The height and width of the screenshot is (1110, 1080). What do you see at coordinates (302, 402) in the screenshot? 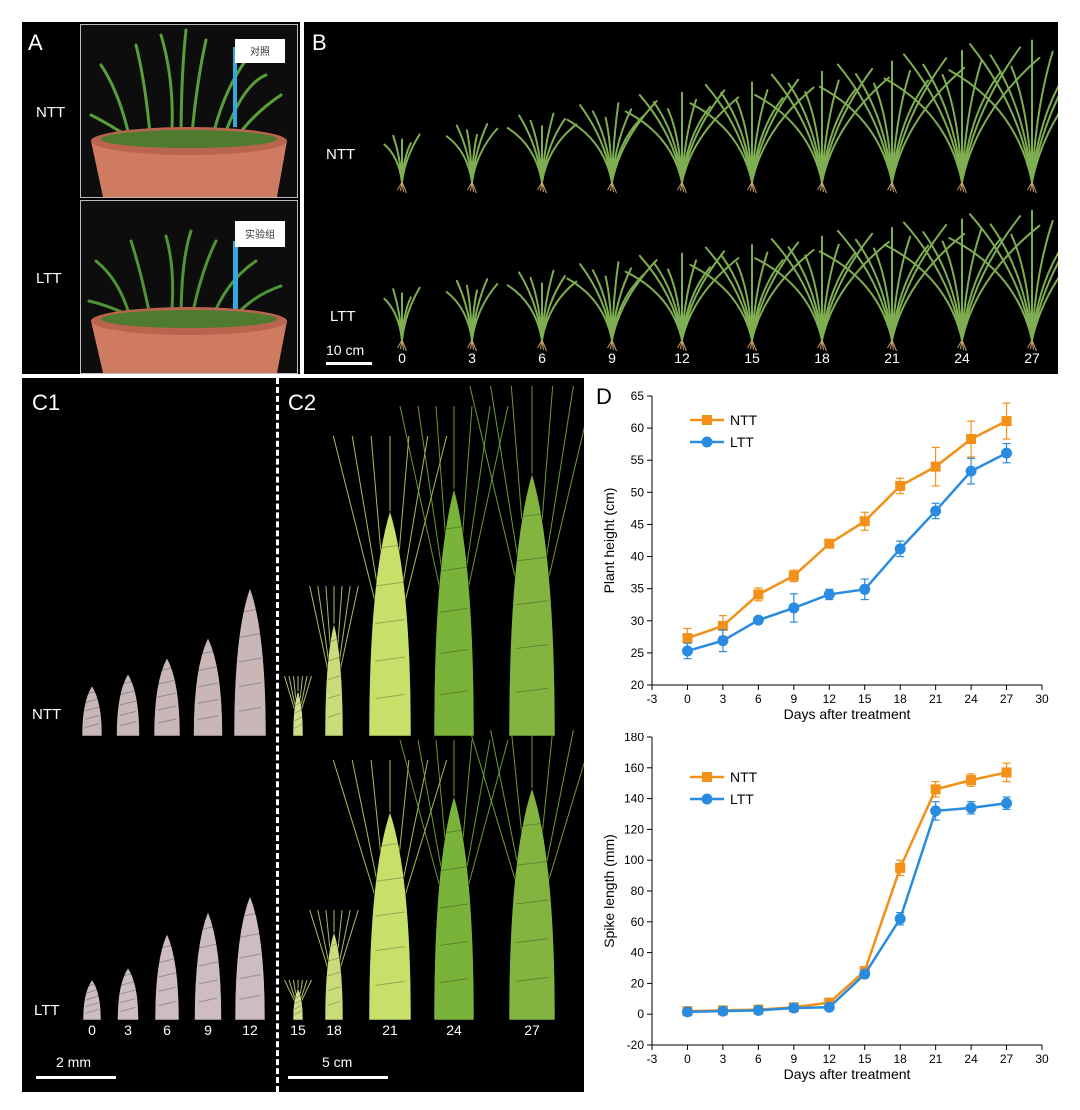
I see `panel-c2-label: C2` at bounding box center [302, 402].